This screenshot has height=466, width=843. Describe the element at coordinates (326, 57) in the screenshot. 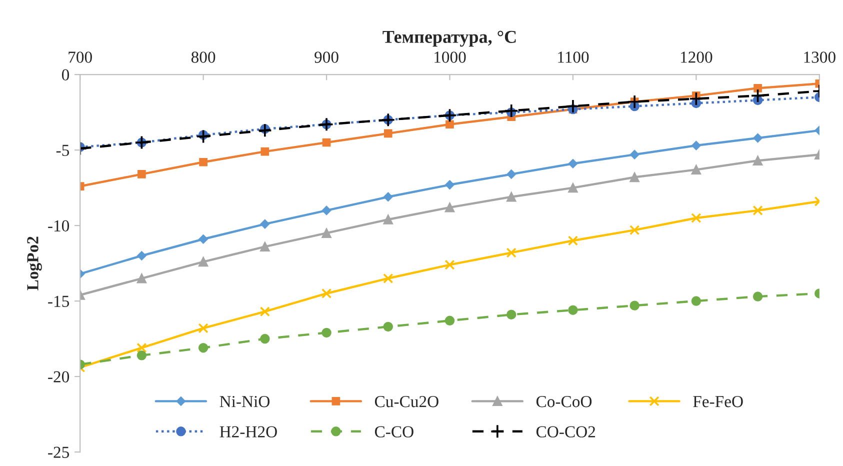

I see `x-tick-label: 900` at that location.